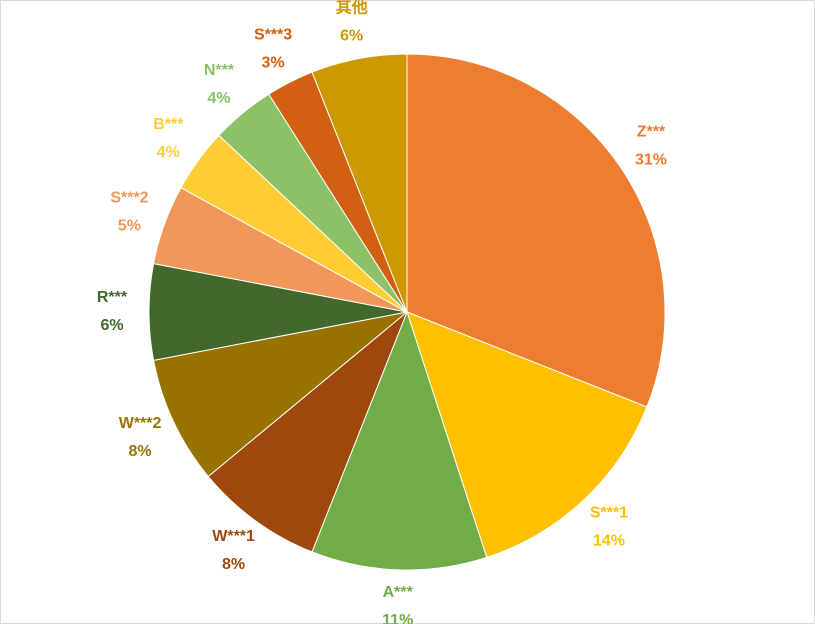 The width and height of the screenshot is (815, 624). I want to click on slice-label: N***, so click(219, 70).